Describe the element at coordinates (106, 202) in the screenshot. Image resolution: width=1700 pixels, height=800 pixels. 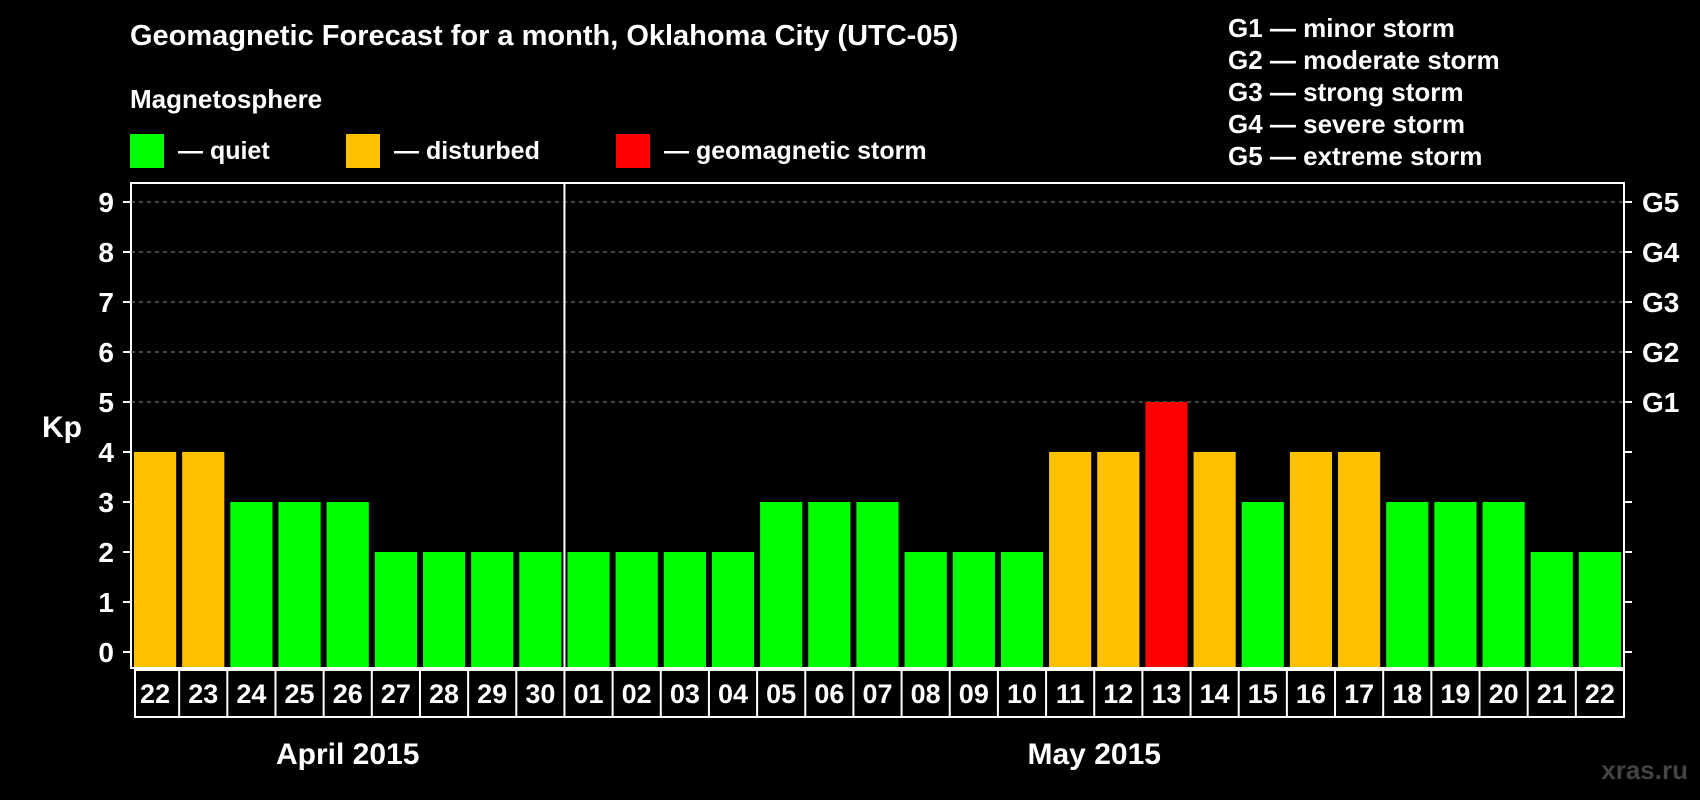
I see `y-tick-label: 9` at that location.